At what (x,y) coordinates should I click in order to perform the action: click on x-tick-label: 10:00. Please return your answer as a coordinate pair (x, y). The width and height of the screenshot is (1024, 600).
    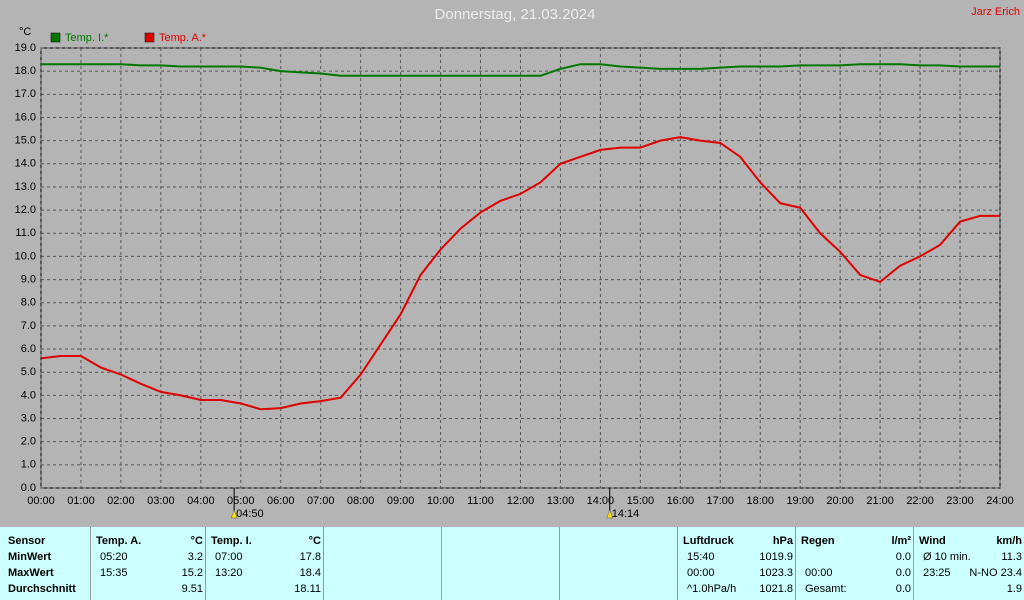
    Looking at the image, I should click on (441, 501).